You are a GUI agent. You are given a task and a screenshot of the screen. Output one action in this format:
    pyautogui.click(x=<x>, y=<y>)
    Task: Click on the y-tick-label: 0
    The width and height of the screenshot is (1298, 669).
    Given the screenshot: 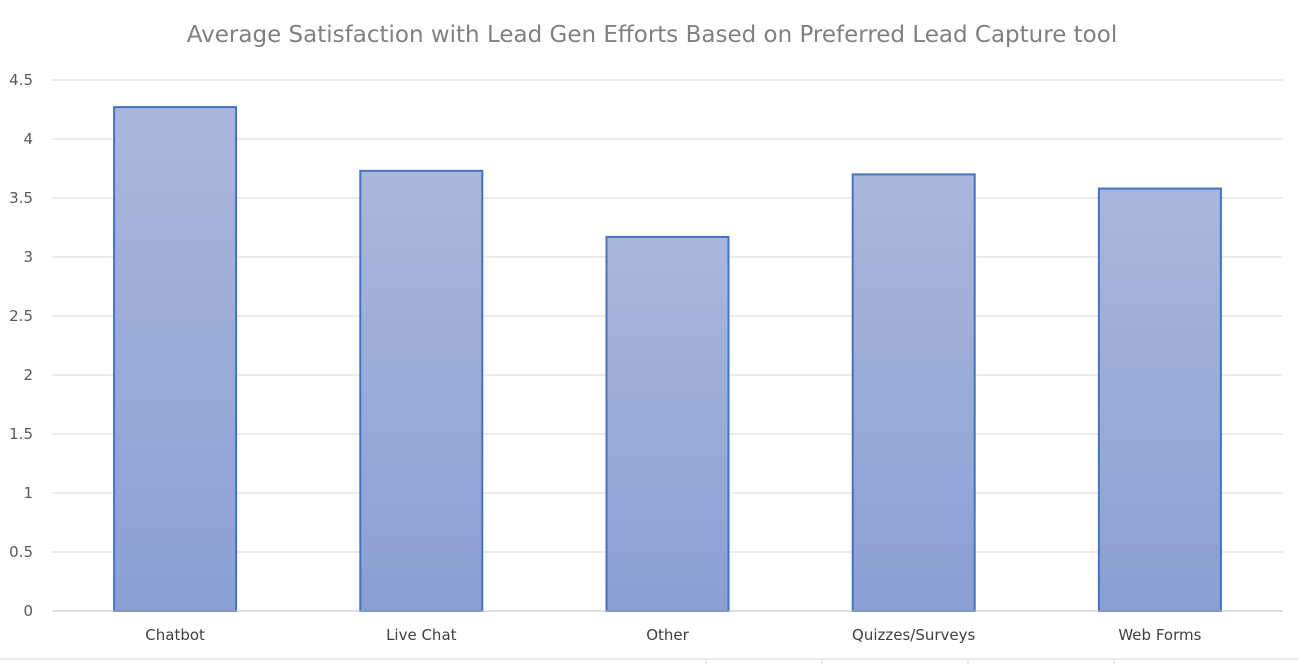 What is the action you would take?
    pyautogui.click(x=28, y=611)
    